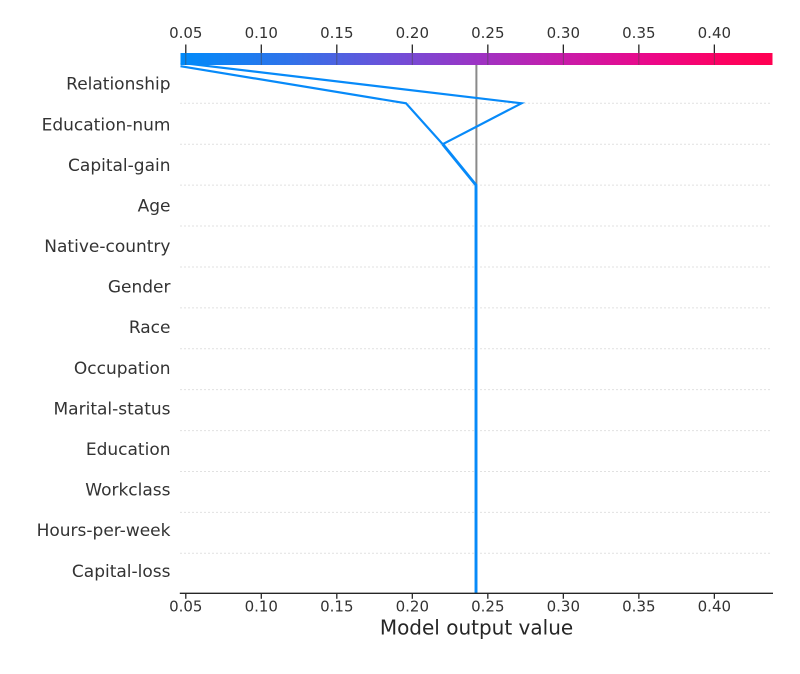  I want to click on colorbar-axis-tick-label: 0.20, so click(412, 33).